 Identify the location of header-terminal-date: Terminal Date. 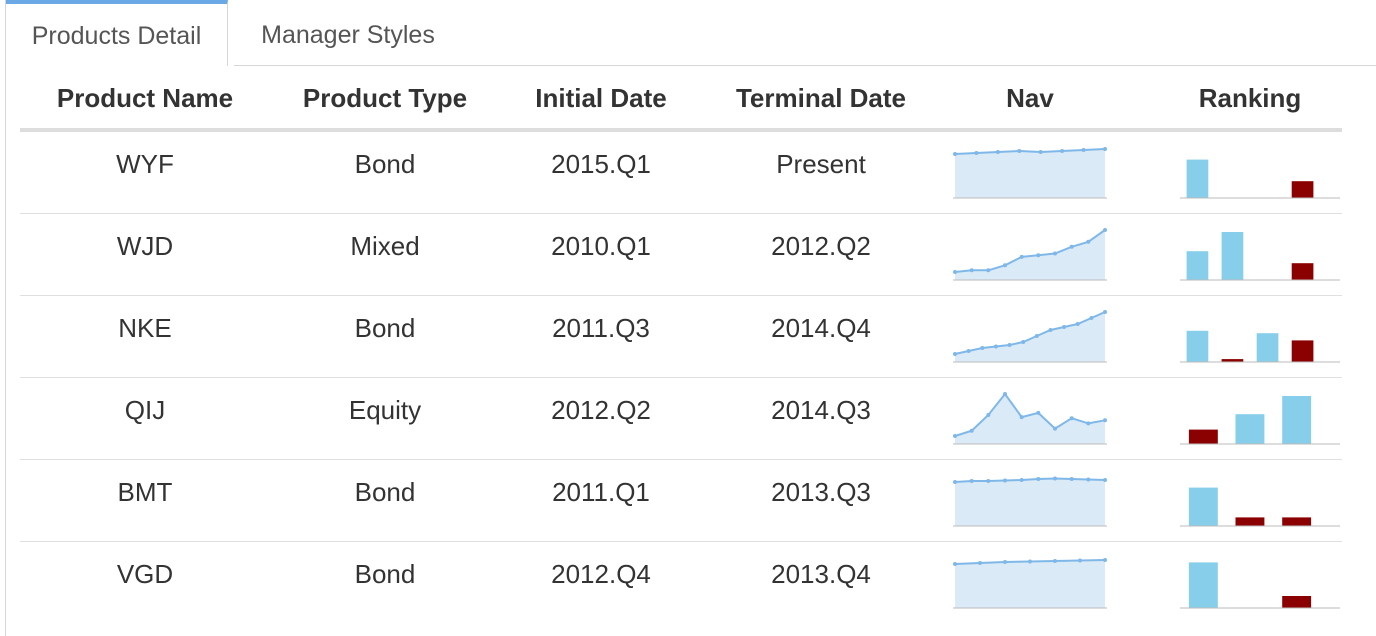
(820, 98).